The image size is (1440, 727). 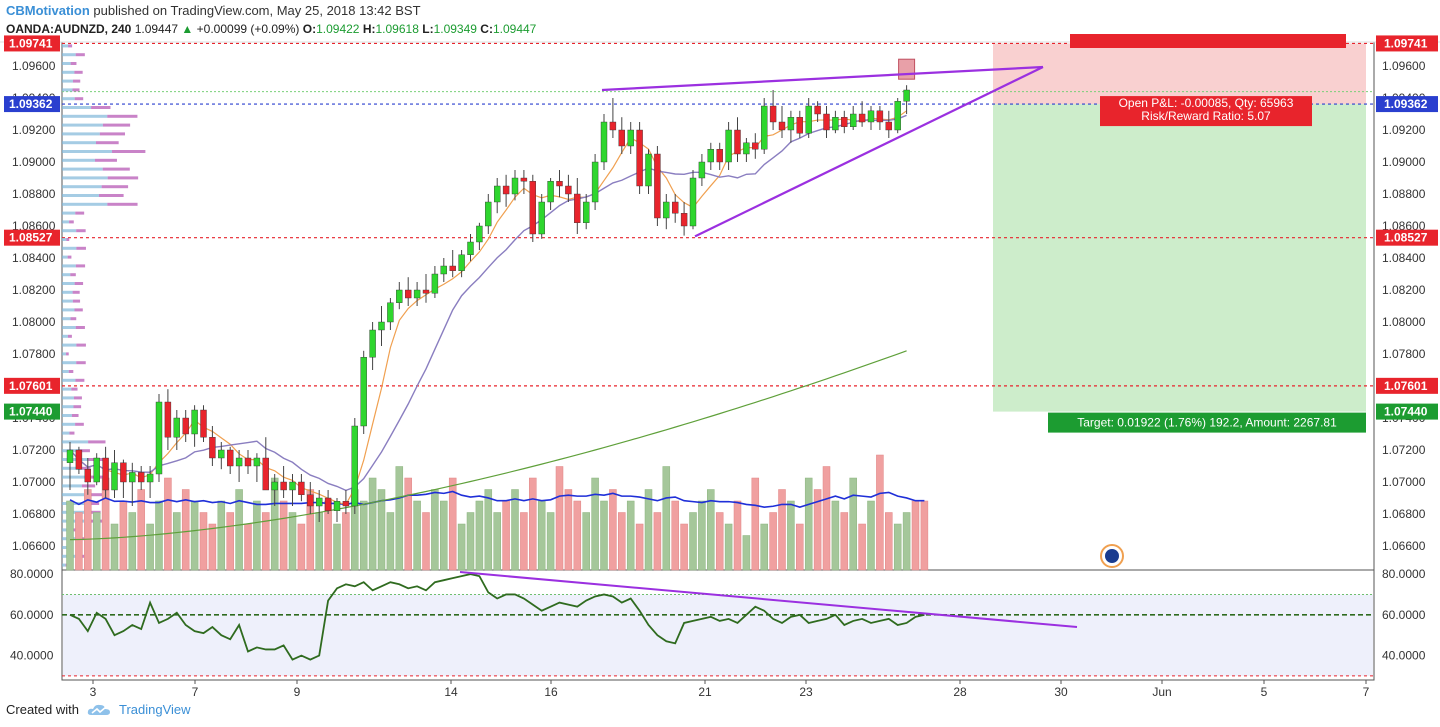 I want to click on target-label-box, so click(x=1207, y=422).